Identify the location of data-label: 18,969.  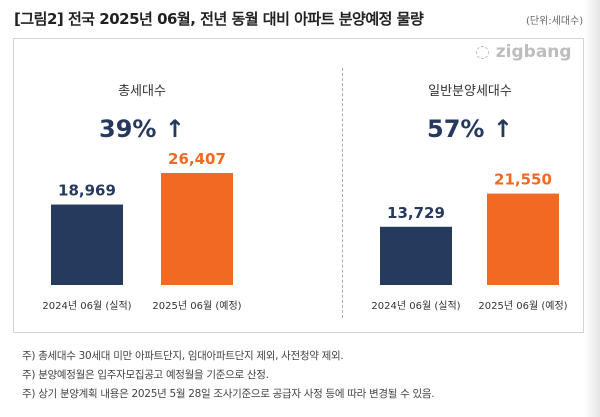
(87, 191).